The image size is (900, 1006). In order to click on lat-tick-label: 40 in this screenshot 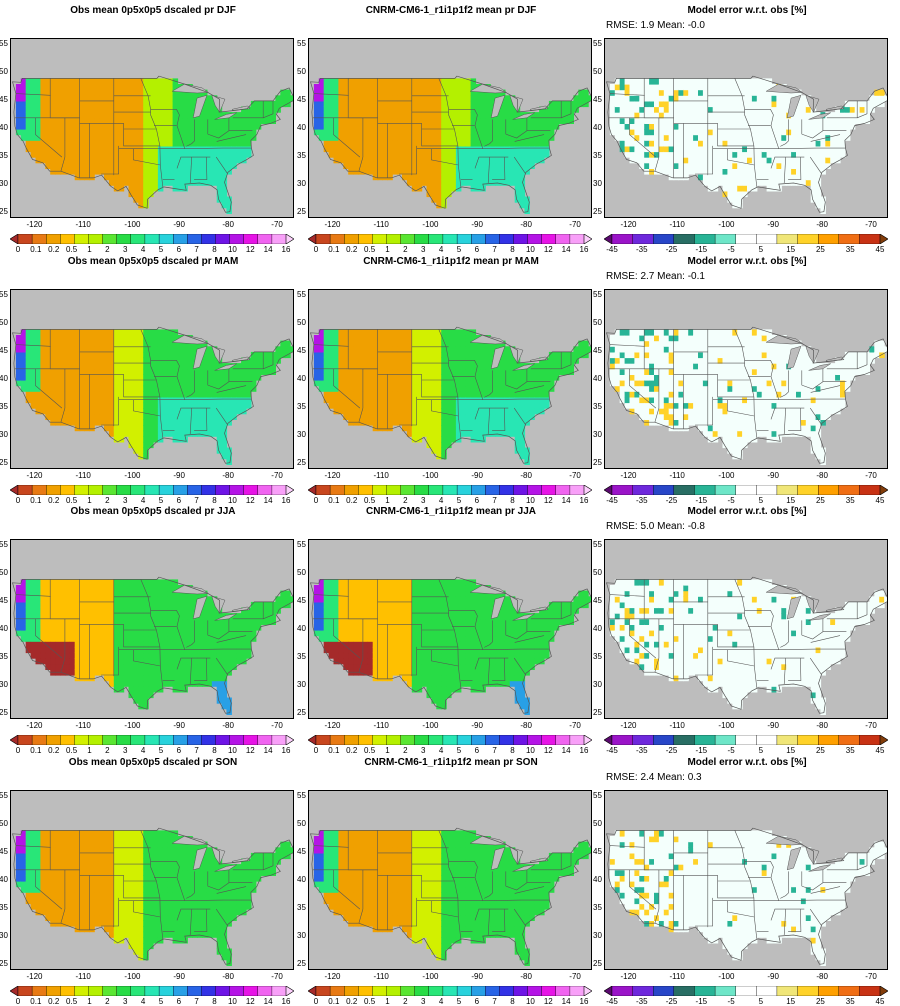, I will do `click(301, 378)`.